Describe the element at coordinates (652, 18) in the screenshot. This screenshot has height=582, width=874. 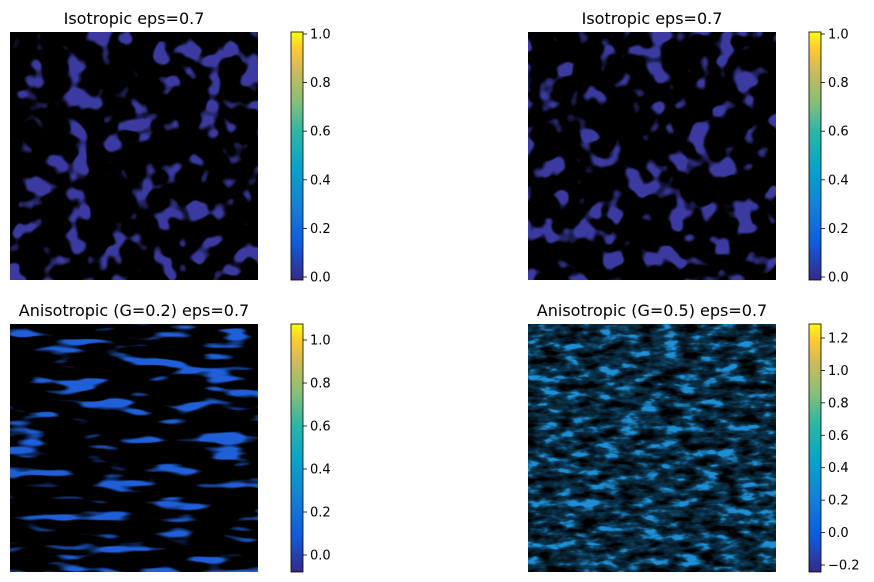
I see `panel-2-title: Isotropic eps=0.7` at that location.